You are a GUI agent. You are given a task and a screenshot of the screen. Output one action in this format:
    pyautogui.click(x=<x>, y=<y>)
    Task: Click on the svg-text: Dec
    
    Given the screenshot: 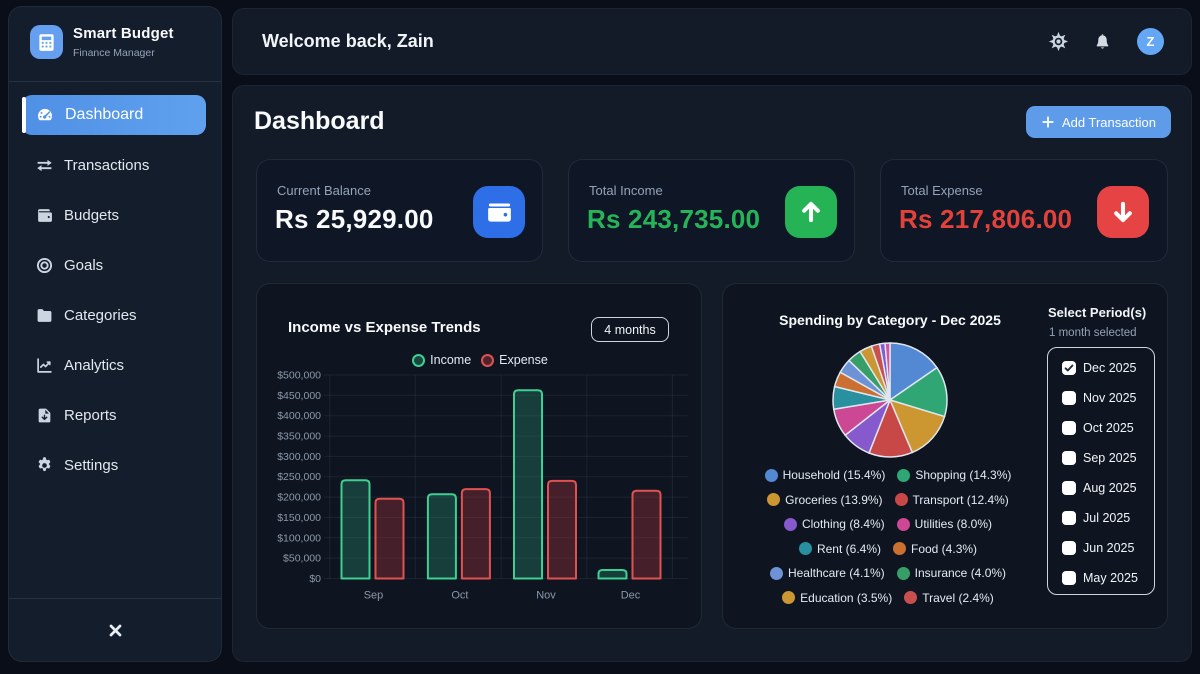 What is the action you would take?
    pyautogui.click(x=631, y=596)
    